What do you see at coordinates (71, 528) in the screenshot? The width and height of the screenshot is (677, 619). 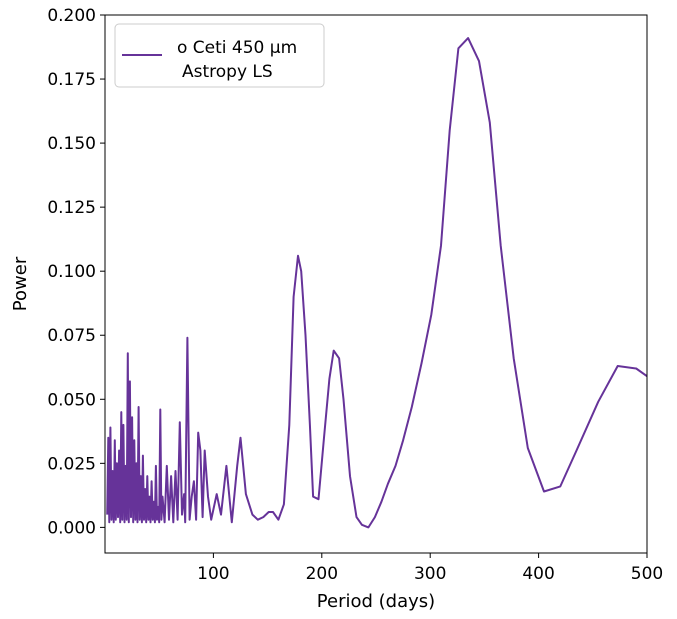 I see `y-tick-label: 0.000` at bounding box center [71, 528].